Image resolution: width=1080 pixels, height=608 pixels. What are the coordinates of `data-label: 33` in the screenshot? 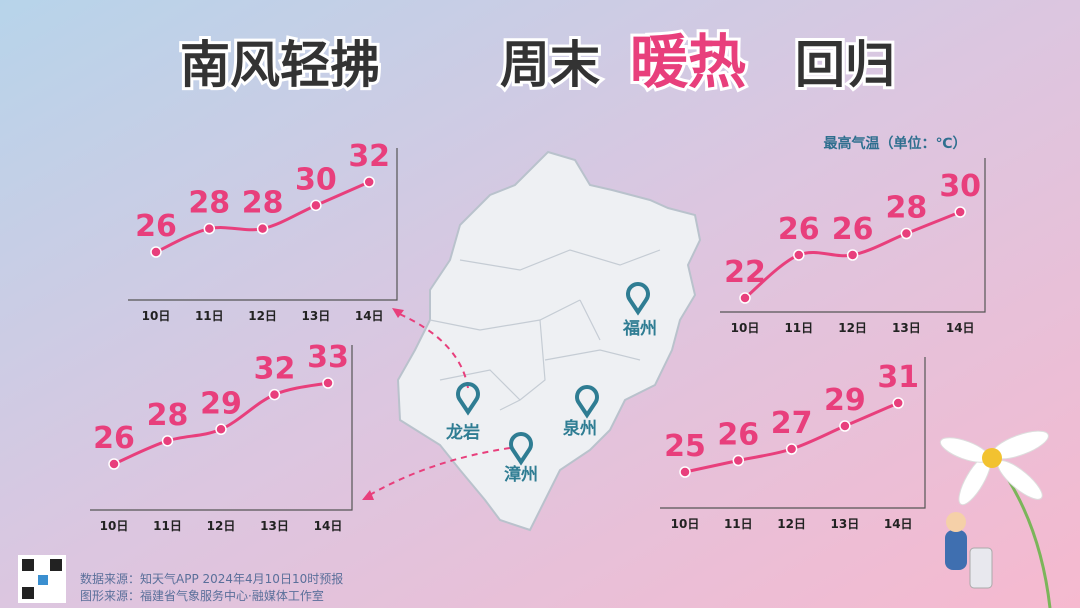 It's located at (328, 357).